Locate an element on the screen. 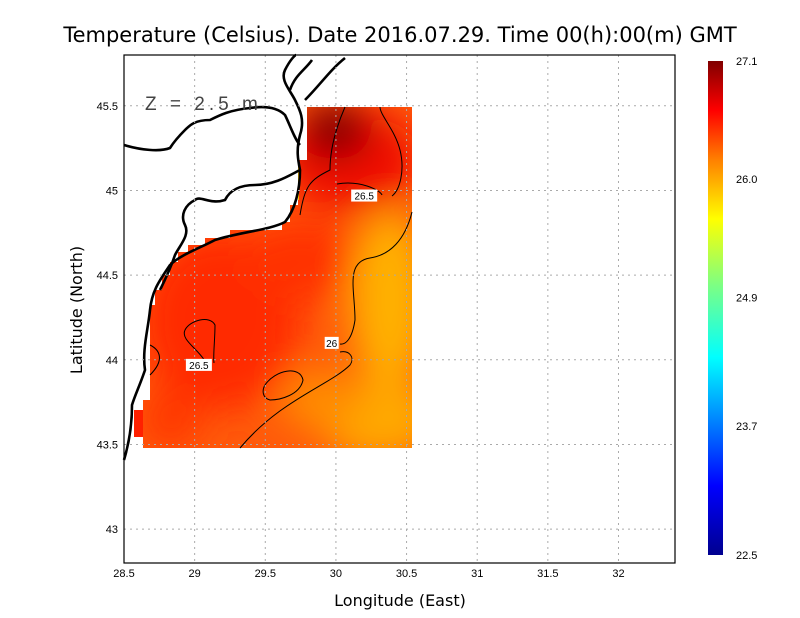  colorbar is located at coordinates (715, 308).